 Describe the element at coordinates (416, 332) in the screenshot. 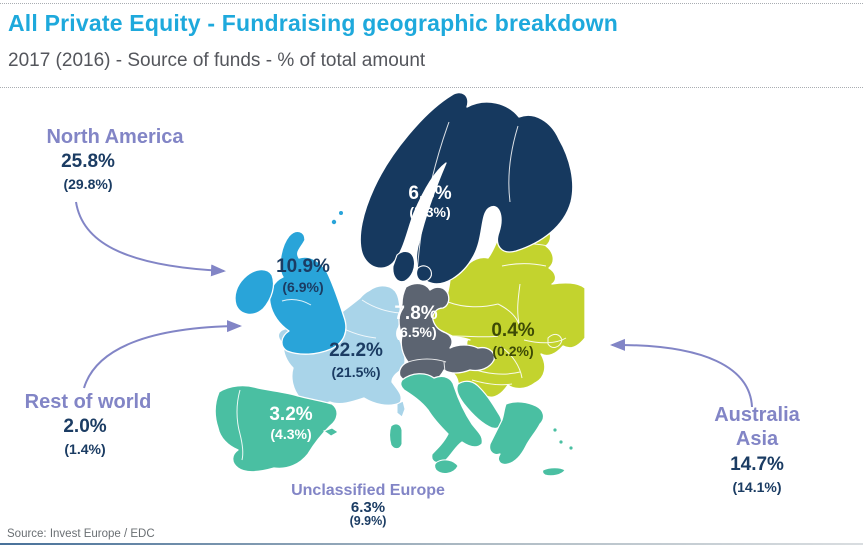

I see `dach-prior-label: (6.5%)` at that location.